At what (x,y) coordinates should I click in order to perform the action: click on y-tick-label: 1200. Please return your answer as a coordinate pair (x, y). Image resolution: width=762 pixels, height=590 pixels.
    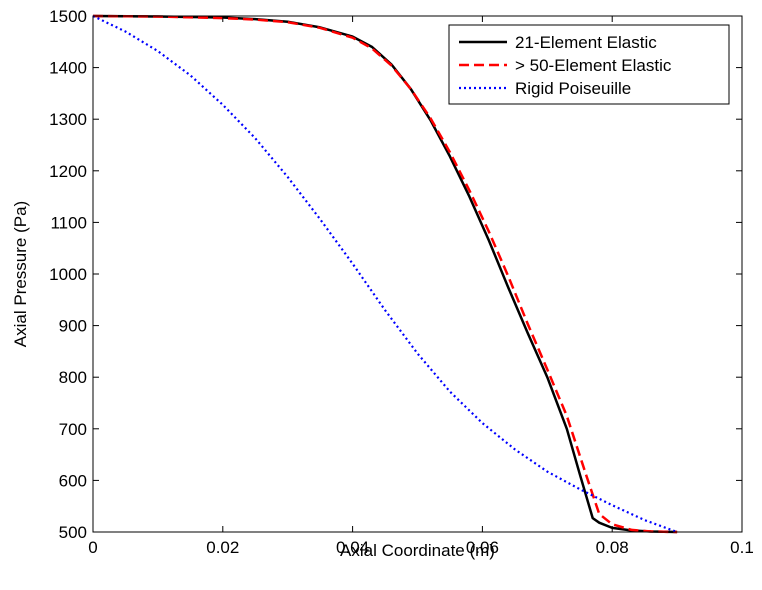
    Looking at the image, I should click on (68, 171).